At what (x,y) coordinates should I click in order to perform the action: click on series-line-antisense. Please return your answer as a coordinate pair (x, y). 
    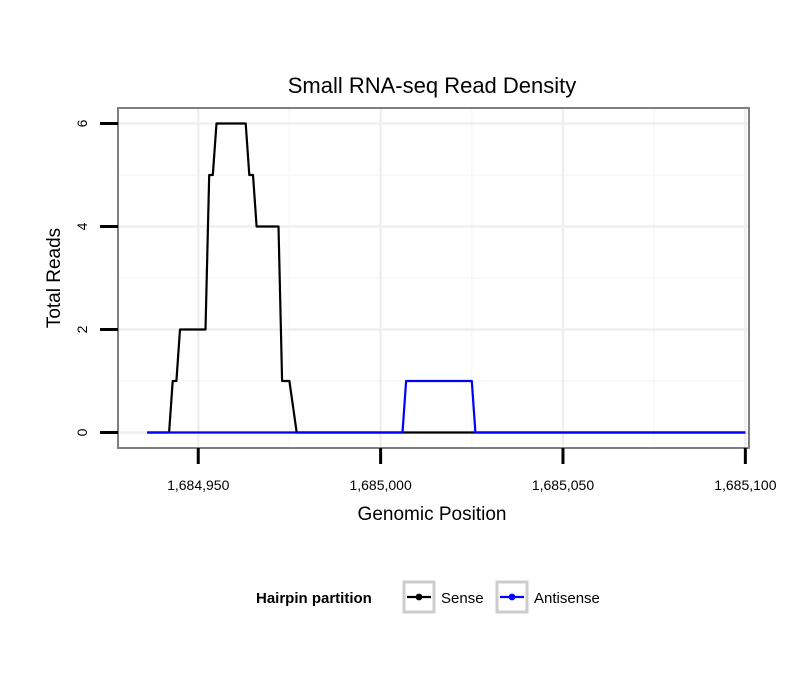
    Looking at the image, I should click on (446, 406).